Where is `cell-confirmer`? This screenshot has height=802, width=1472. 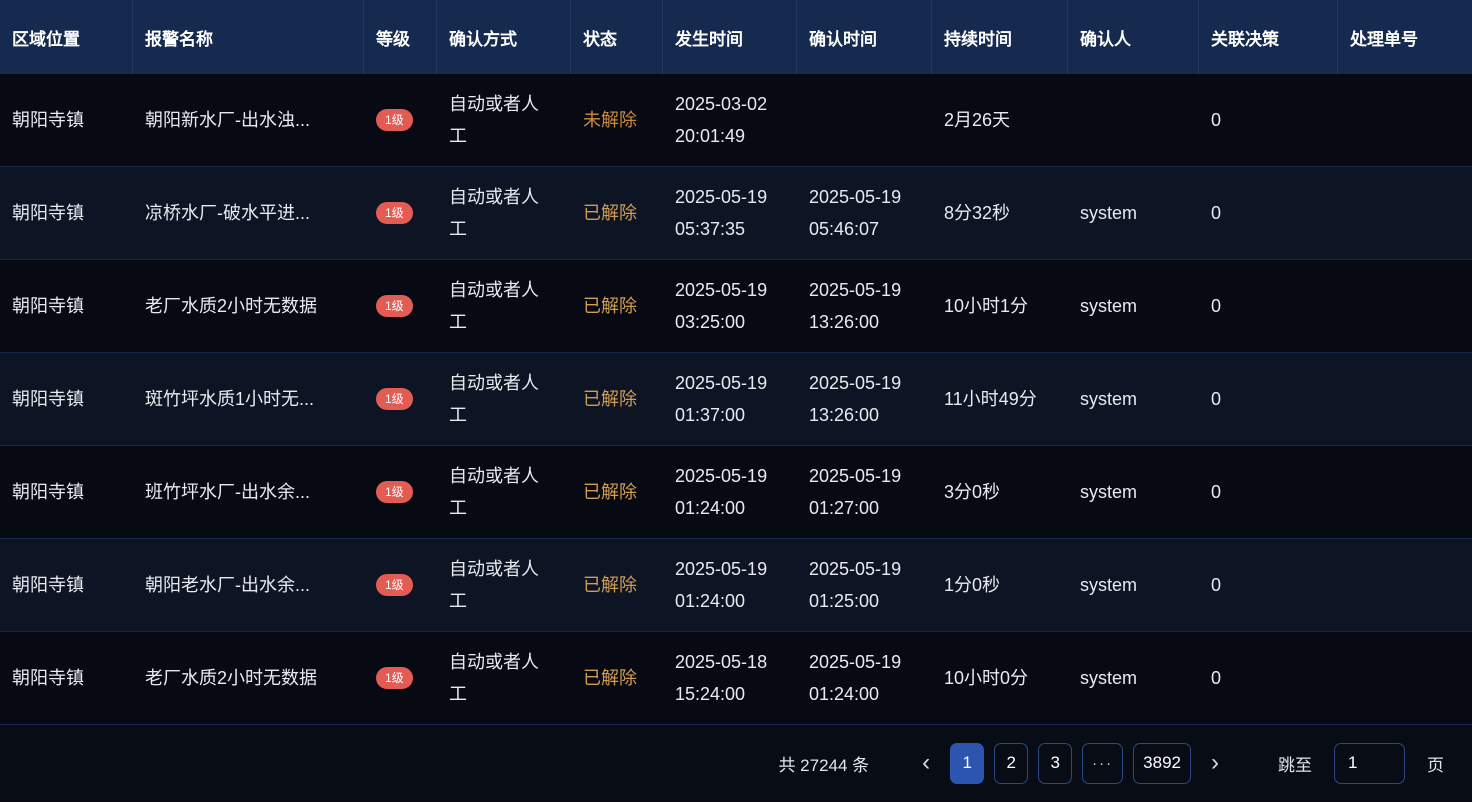
cell-confirmer is located at coordinates (1133, 120).